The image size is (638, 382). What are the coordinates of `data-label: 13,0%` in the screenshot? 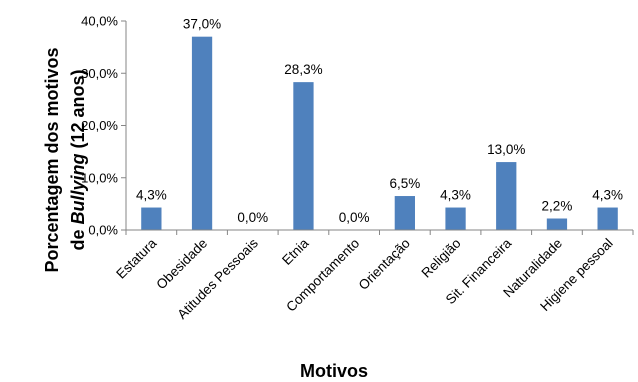 It's located at (506, 149).